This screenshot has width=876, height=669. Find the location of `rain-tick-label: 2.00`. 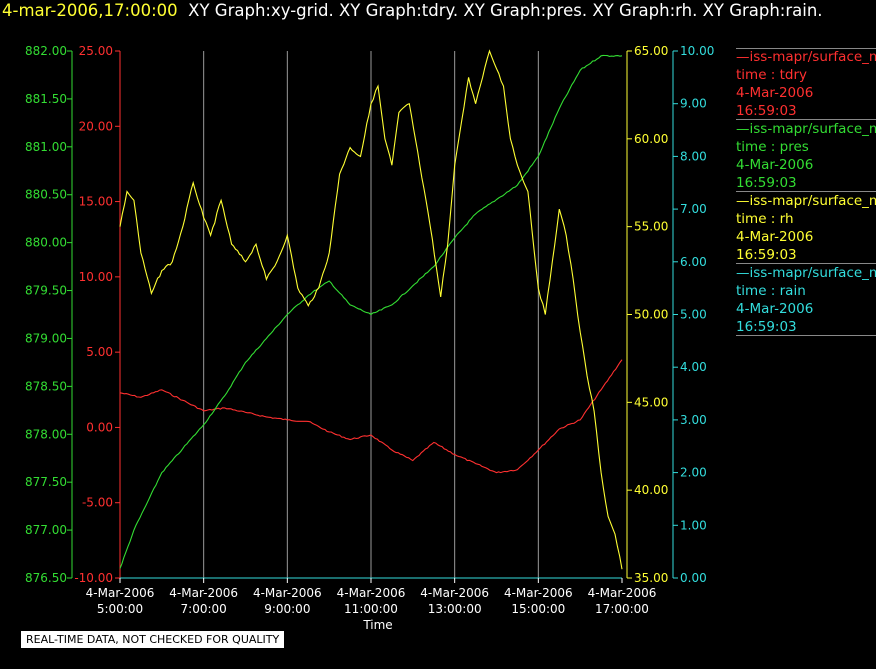

rain-tick-label: 2.00 is located at coordinates (693, 473).